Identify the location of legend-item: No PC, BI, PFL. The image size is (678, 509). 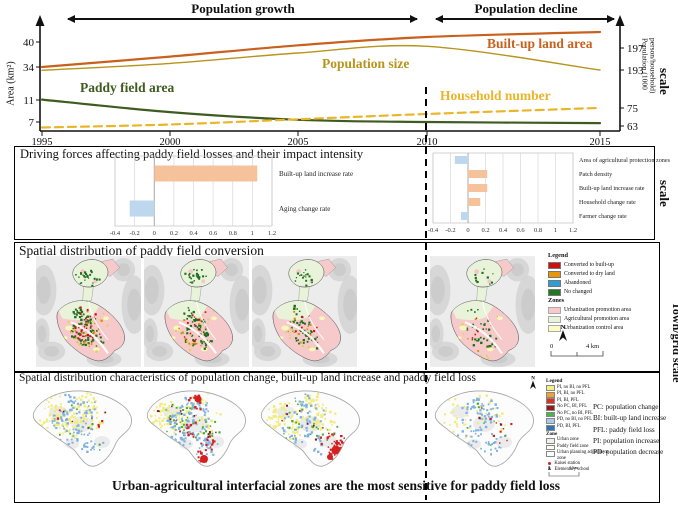
(582, 407).